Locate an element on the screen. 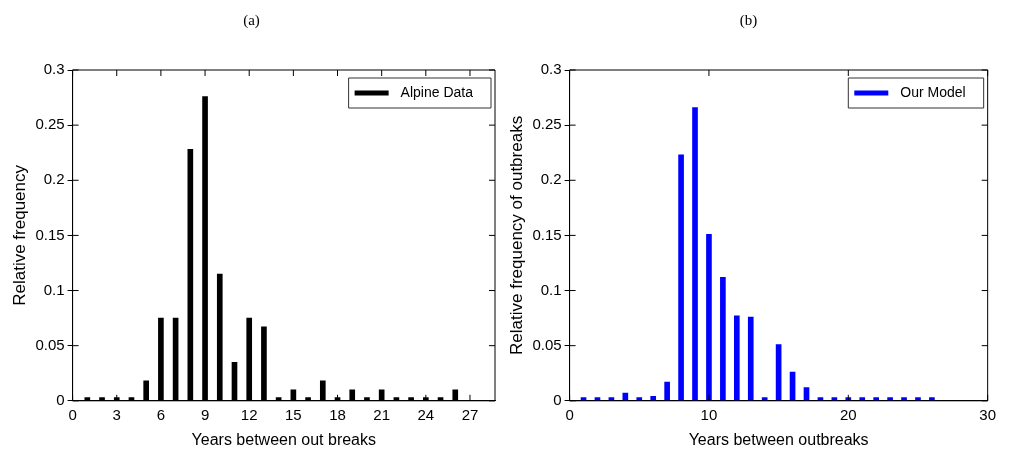  legend-label: Alpine Data is located at coordinates (437, 91).